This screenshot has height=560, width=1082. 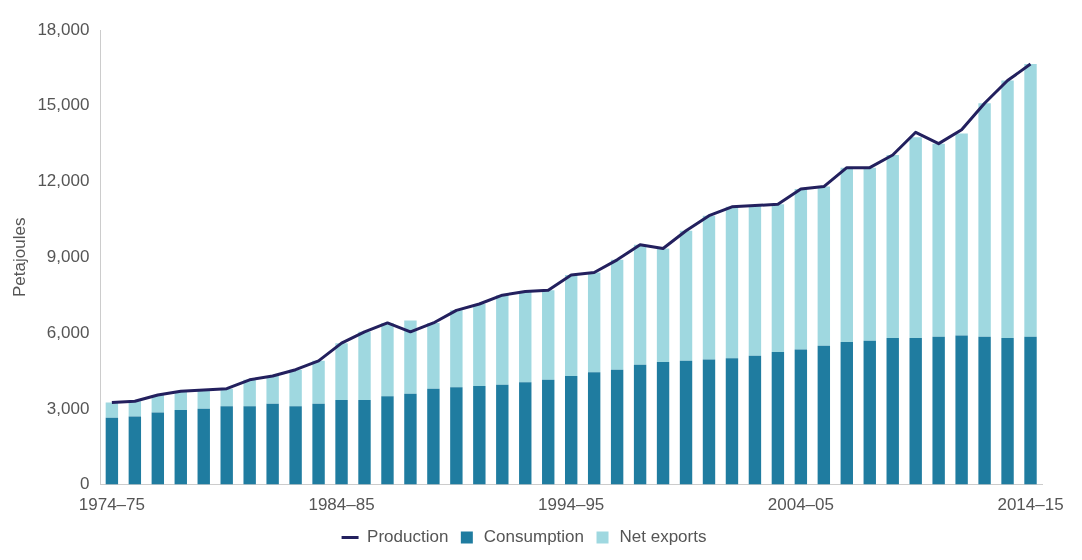 What do you see at coordinates (68, 408) in the screenshot?
I see `y-tick-label: 3,000` at bounding box center [68, 408].